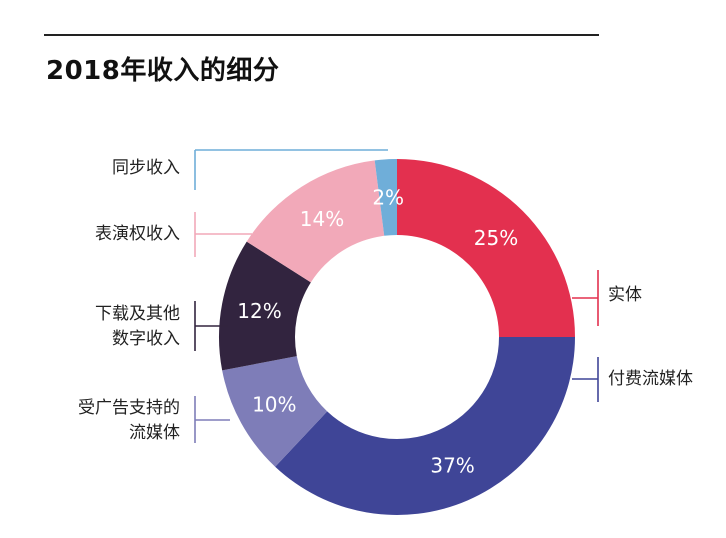 The image size is (726, 538). What do you see at coordinates (129, 420) in the screenshot?
I see `legend-label-ad-supported: 受广告支持的 流媒体` at bounding box center [129, 420].